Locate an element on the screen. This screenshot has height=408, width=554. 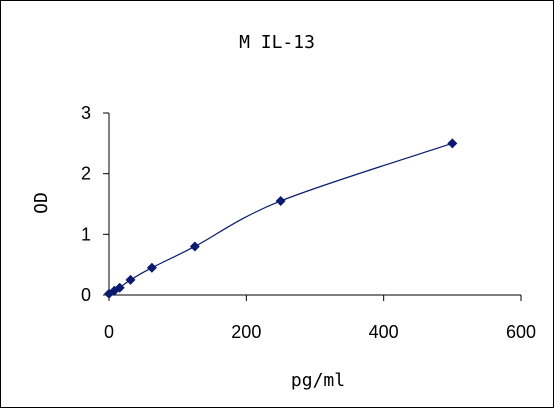
y-tick-label: 2 is located at coordinates (86, 174).